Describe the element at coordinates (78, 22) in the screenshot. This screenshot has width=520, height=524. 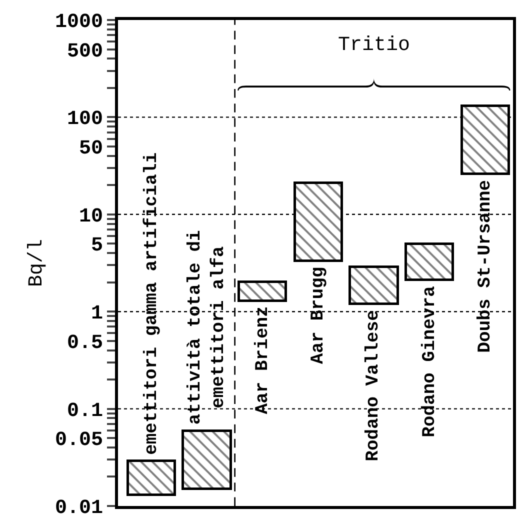
I see `y-tick-label: 1000` at that location.